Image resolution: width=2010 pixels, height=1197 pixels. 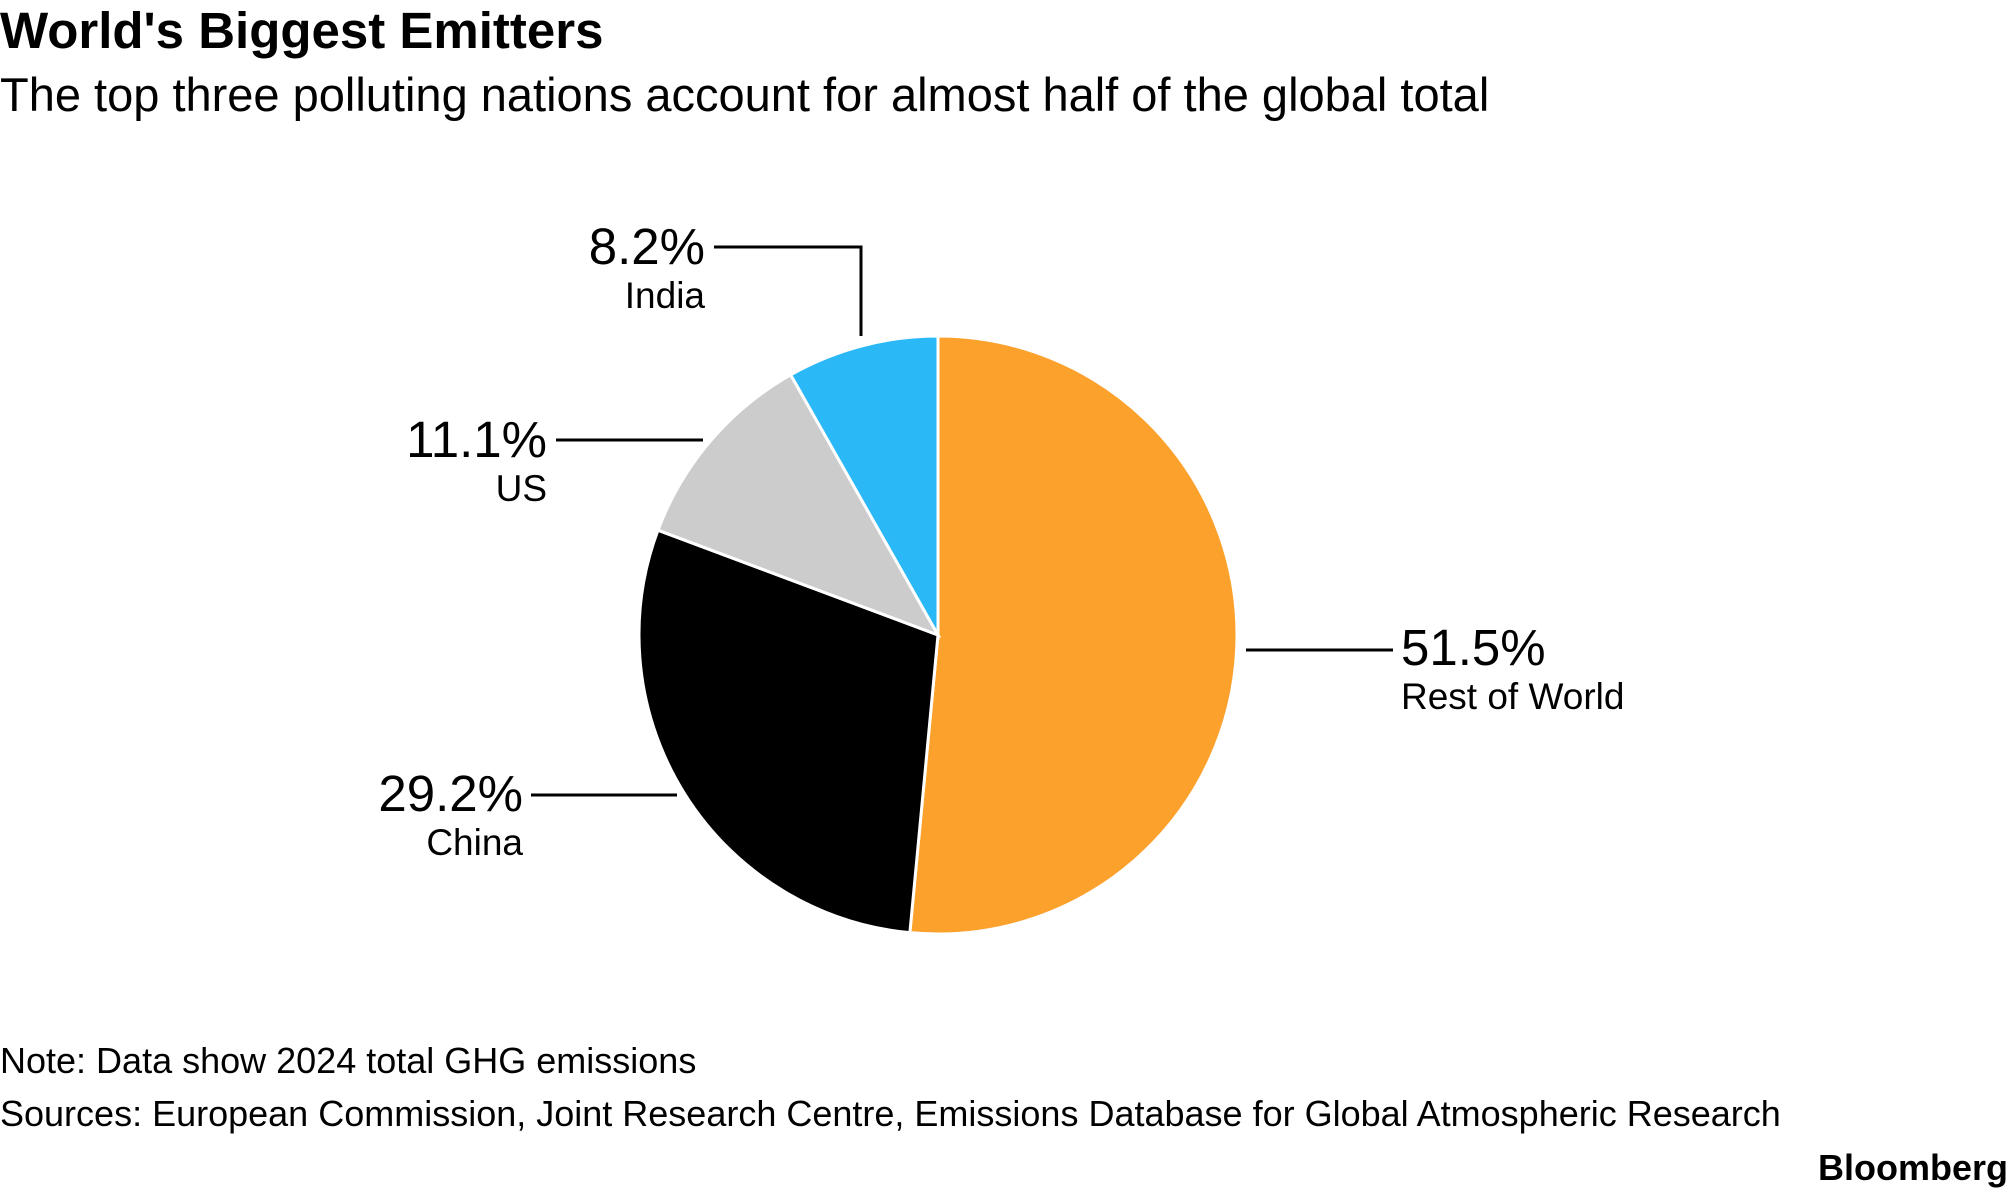 What do you see at coordinates (521, 488) in the screenshot?
I see `category-label: US` at bounding box center [521, 488].